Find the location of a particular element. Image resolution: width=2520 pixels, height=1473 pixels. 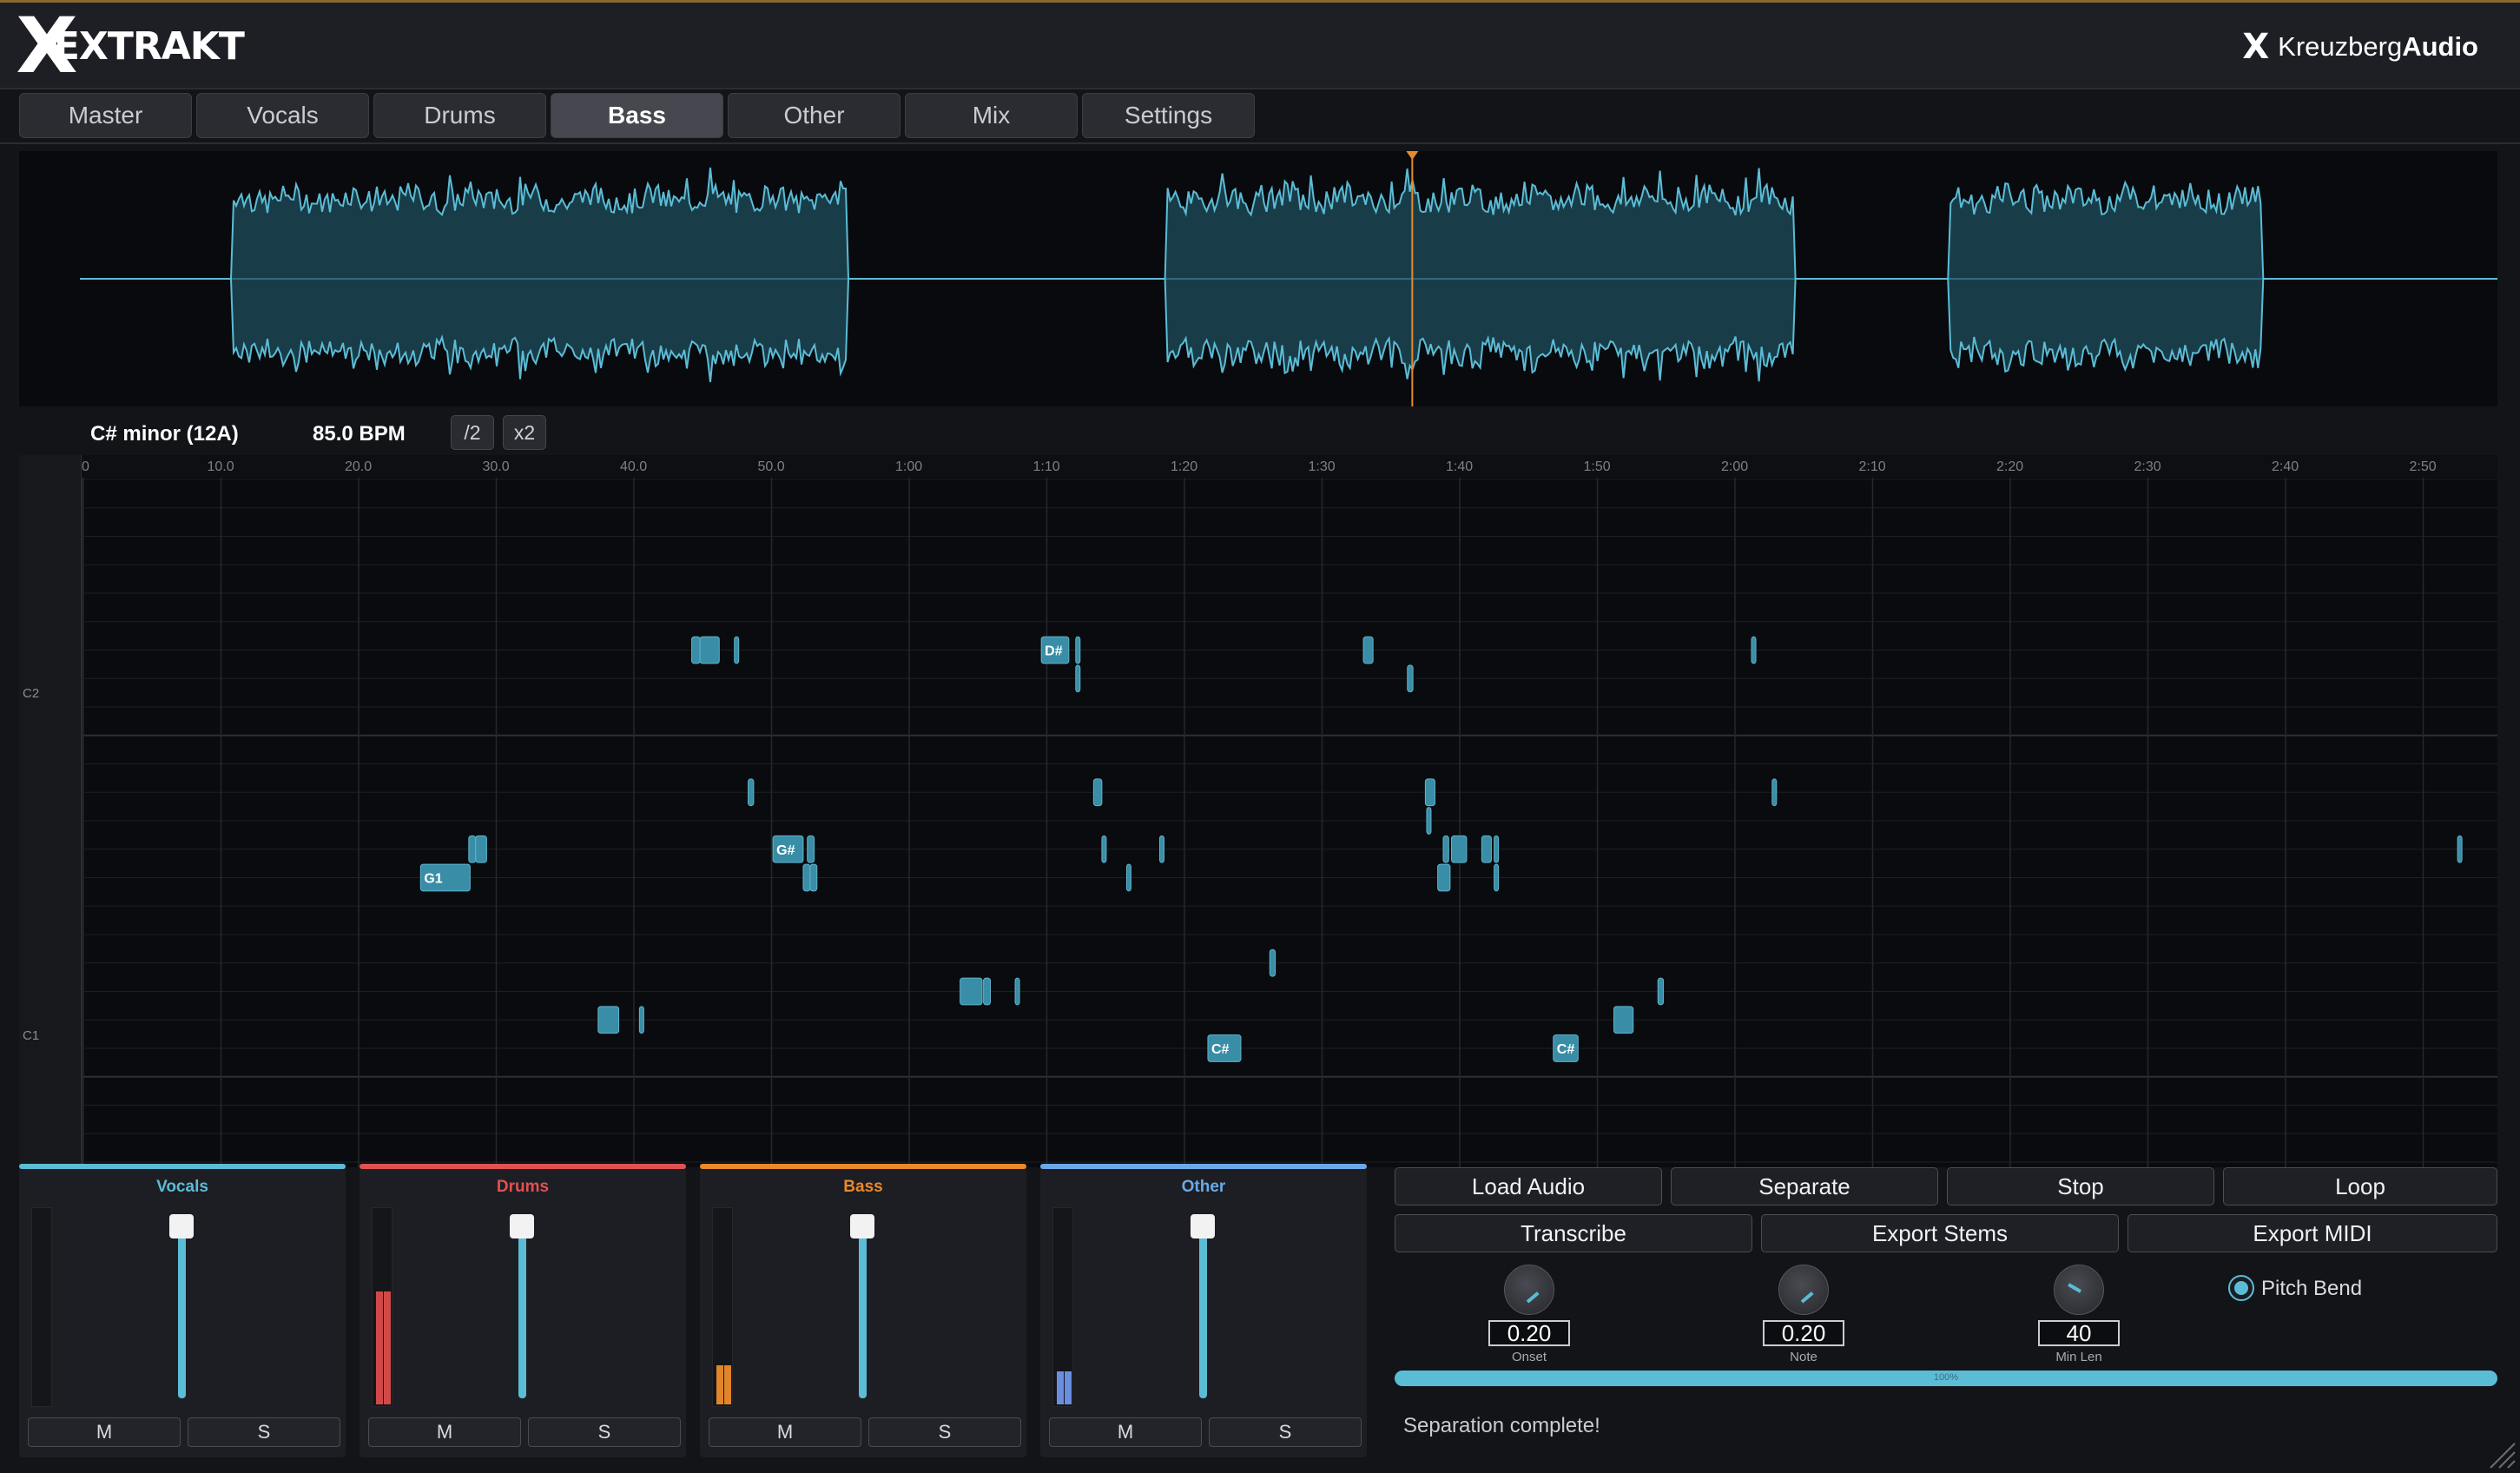

note-knob is located at coordinates (1803, 1290).